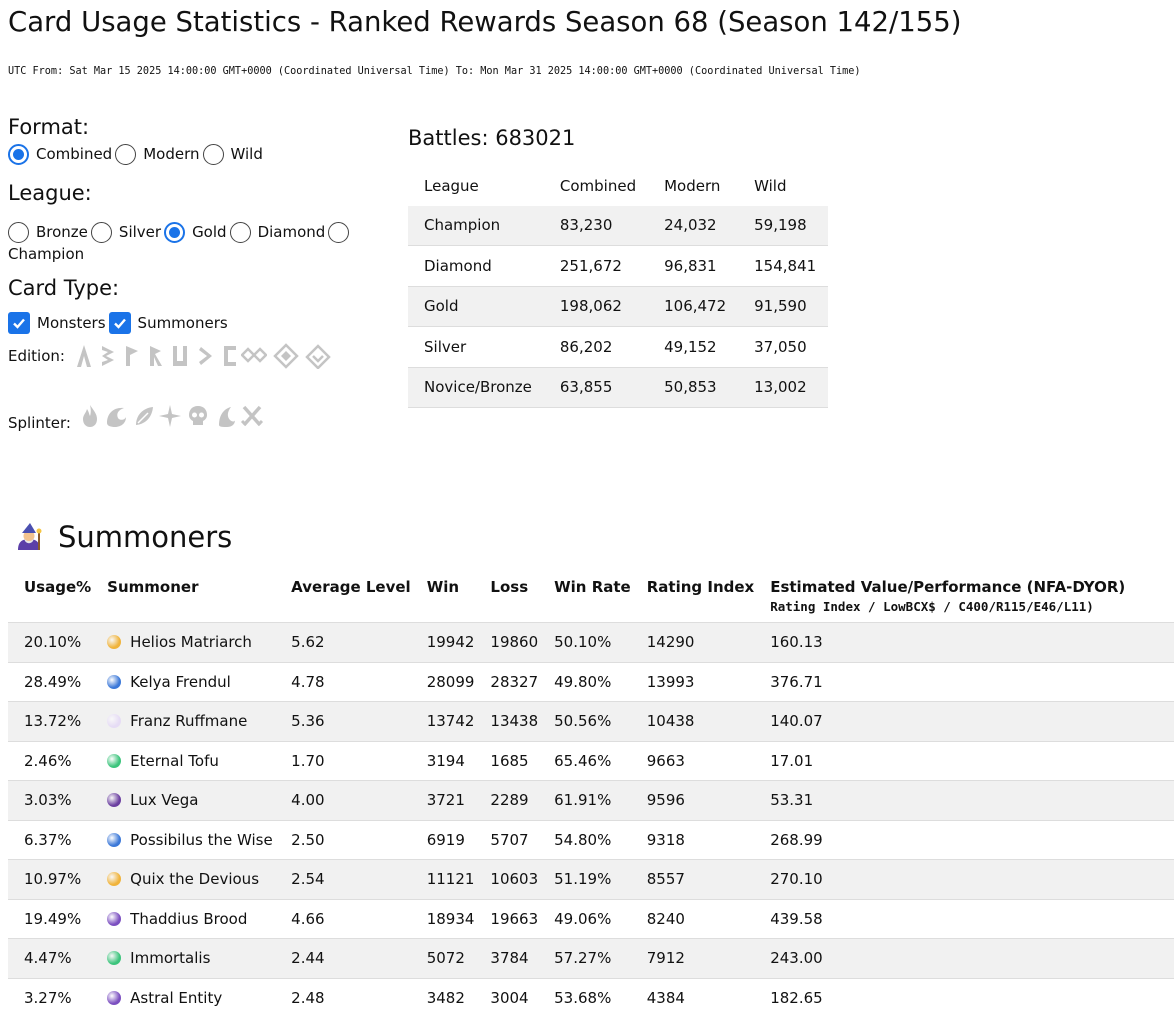 The image size is (1174, 1029). What do you see at coordinates (251, 416) in the screenshot?
I see `neutral-splinter-icon` at bounding box center [251, 416].